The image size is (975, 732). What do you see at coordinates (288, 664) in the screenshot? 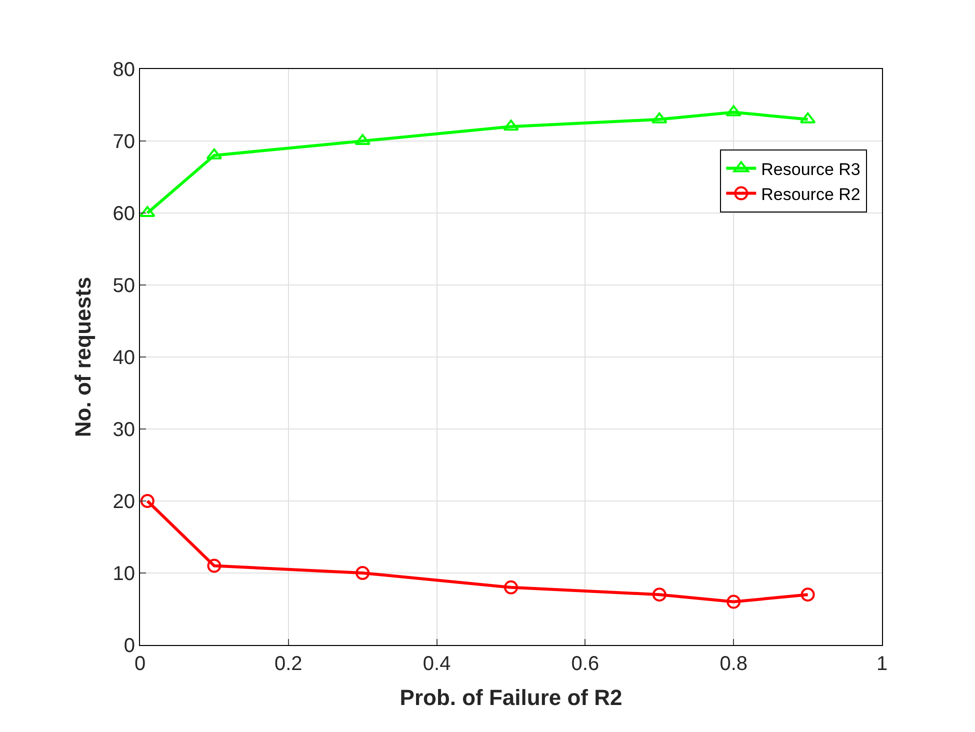
I see `x-tick-label: 0.2` at bounding box center [288, 664].